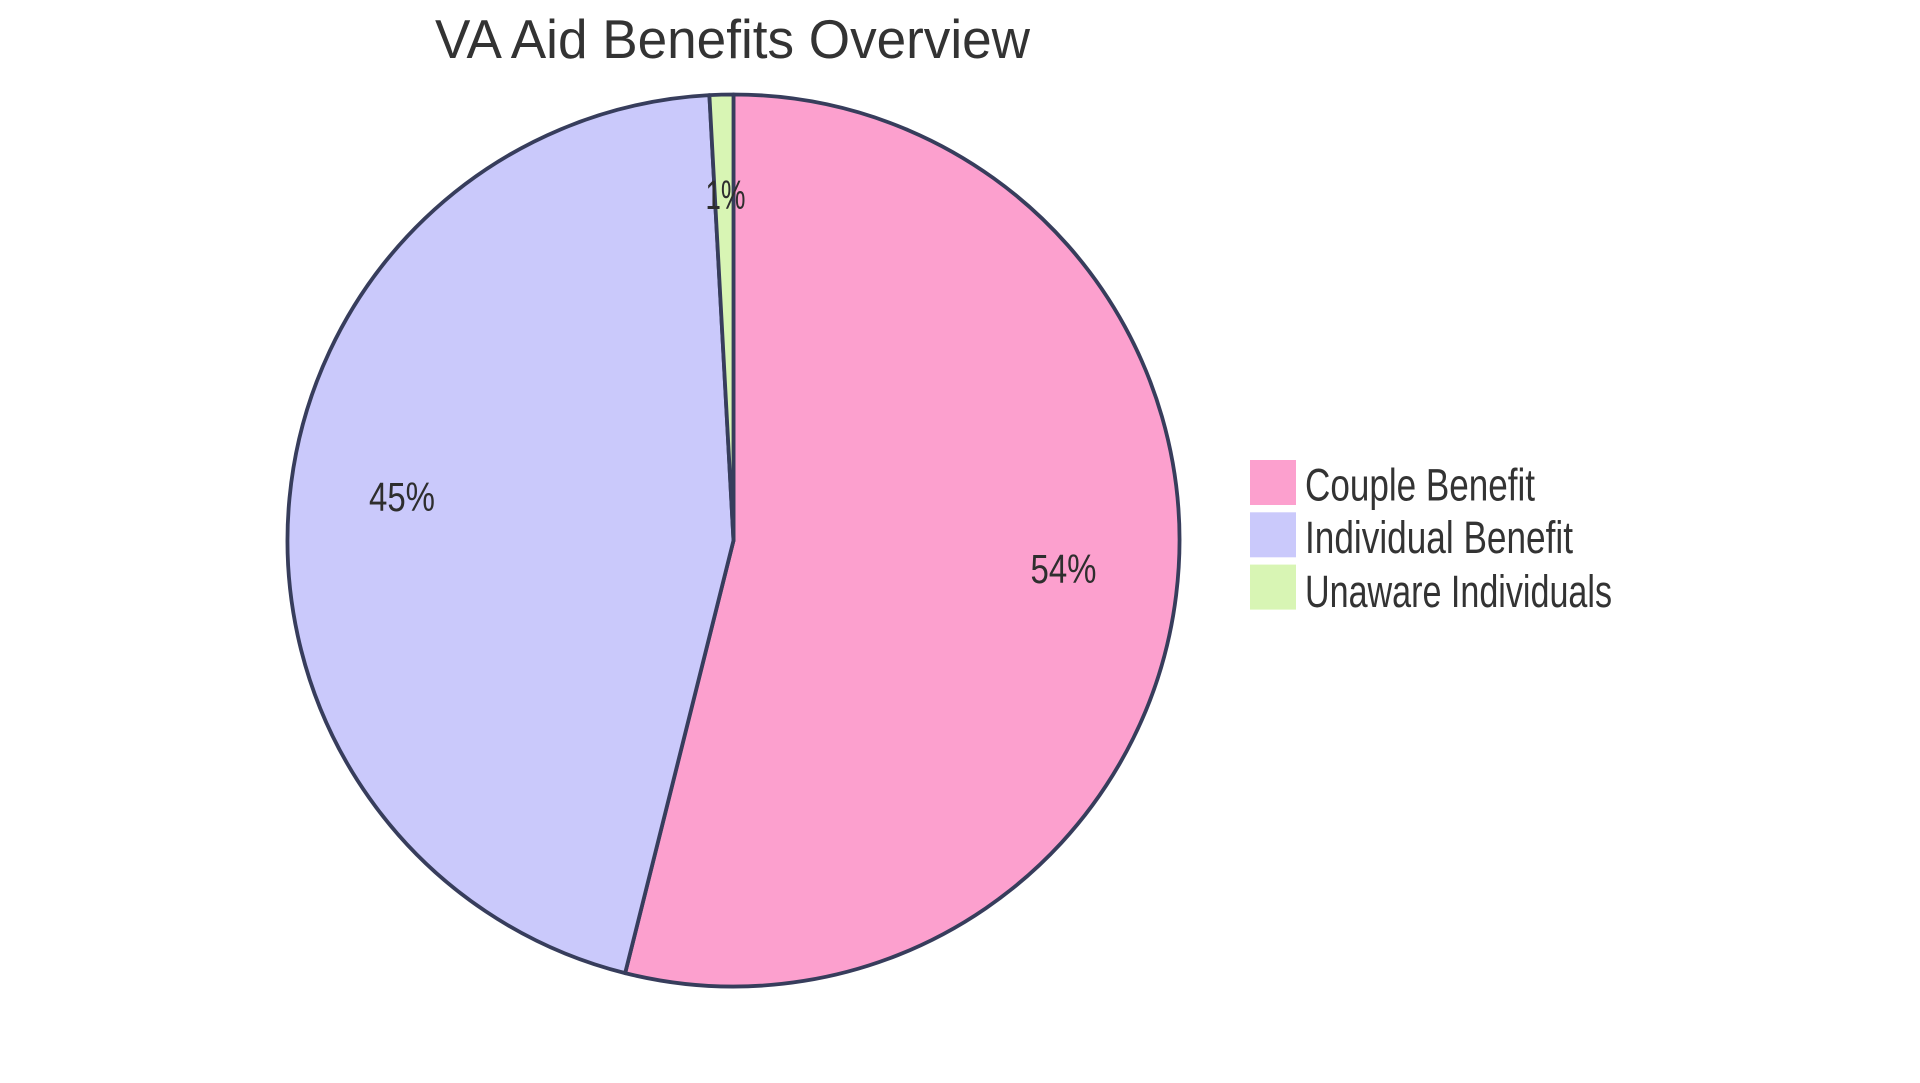 This screenshot has height=1083, width=1920. Describe the element at coordinates (1458, 591) in the screenshot. I see `svg-text: Unaware Individuals` at that location.